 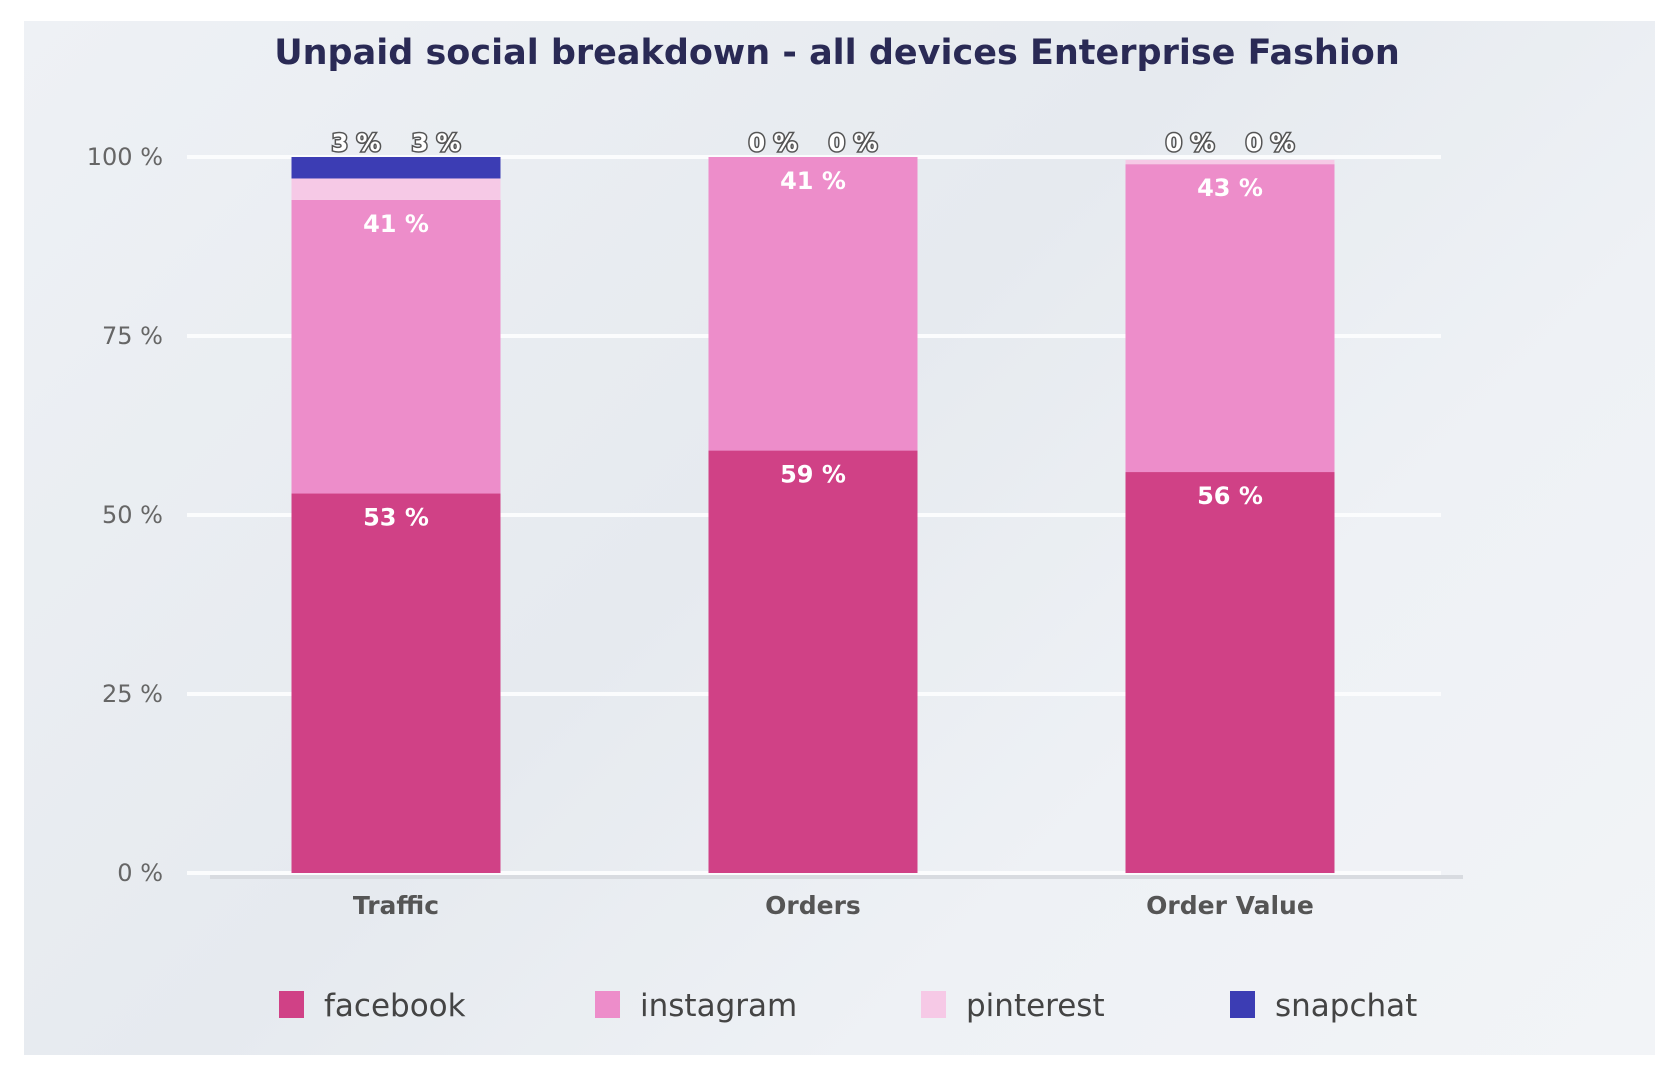 I want to click on legend-swatch-snapchat, so click(x=1242, y=1004).